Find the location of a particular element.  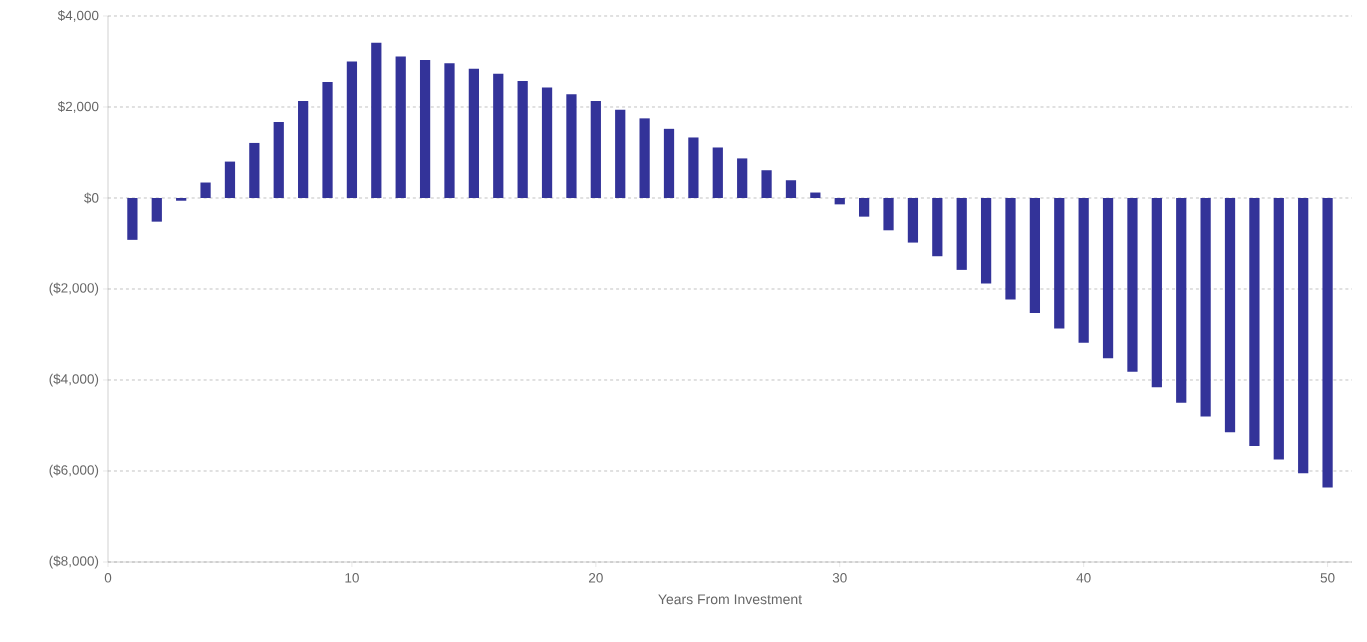

x-tick-label: 50 is located at coordinates (1327, 578).